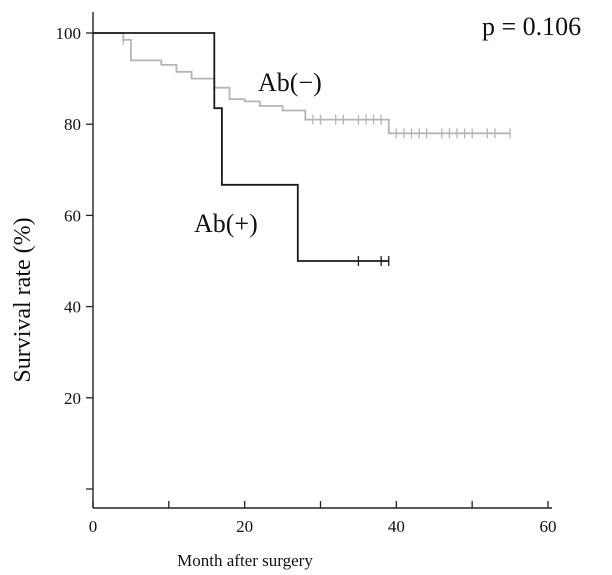  I want to click on y-tick-label: 60, so click(72, 215).